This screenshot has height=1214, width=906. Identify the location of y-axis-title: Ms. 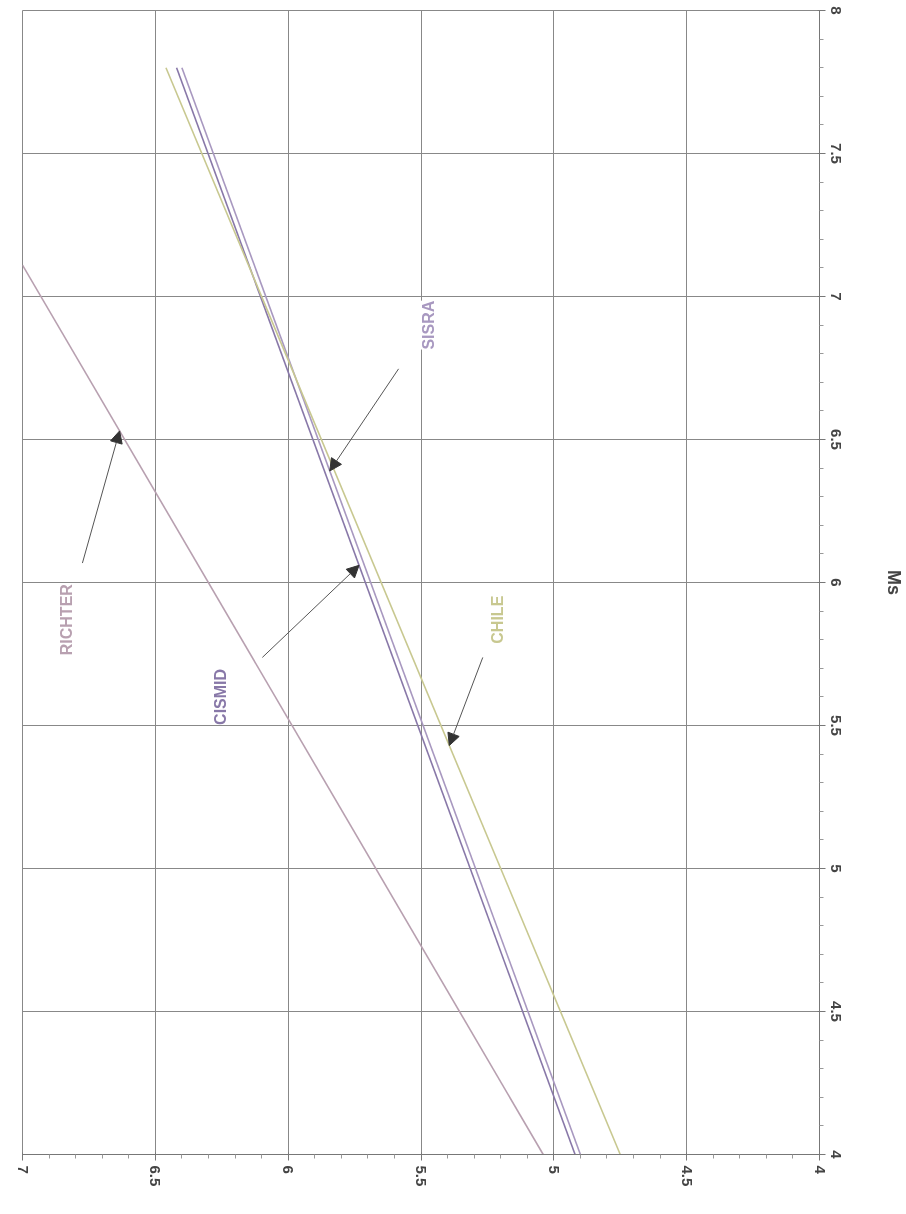
(893, 583).